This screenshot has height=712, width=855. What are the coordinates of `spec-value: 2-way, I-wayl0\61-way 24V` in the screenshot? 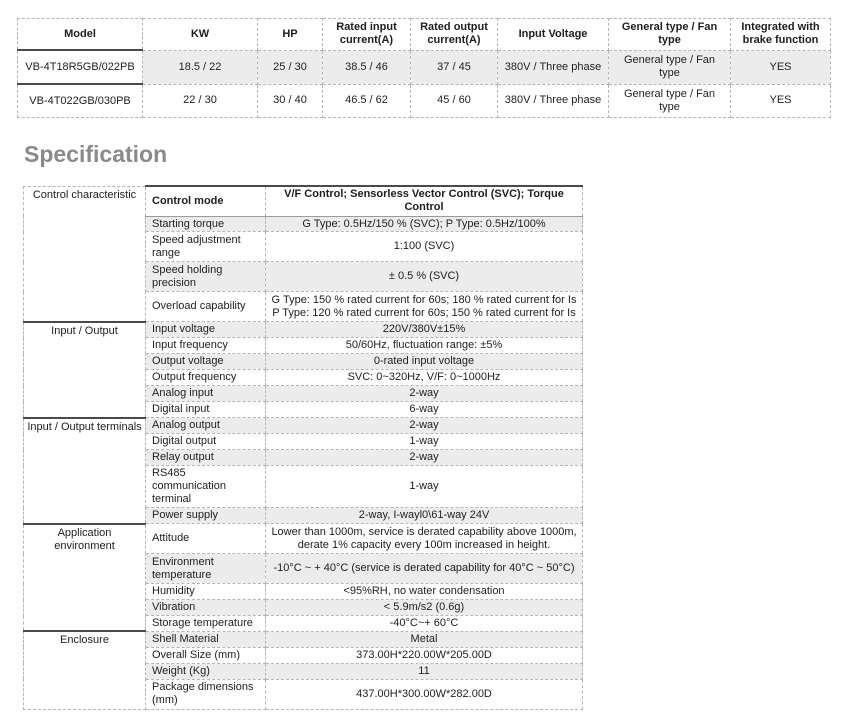 It's located at (424, 516).